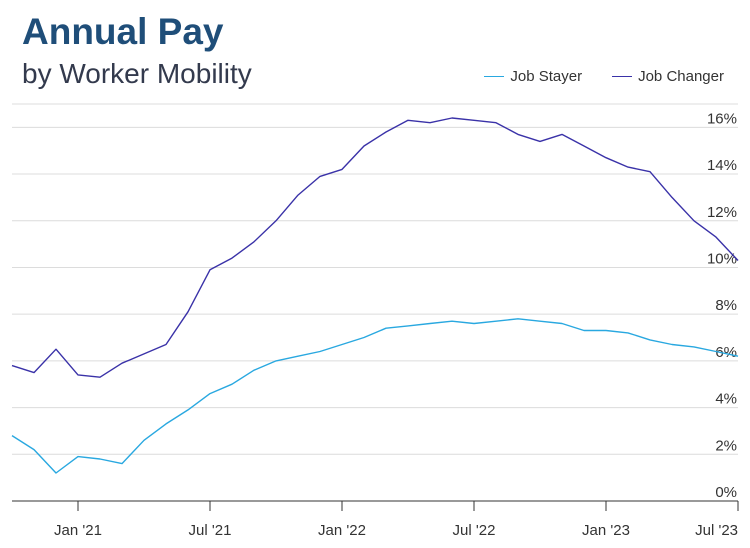 The image size is (750, 548). What do you see at coordinates (726, 445) in the screenshot?
I see `y-tick-label: 2%` at bounding box center [726, 445].